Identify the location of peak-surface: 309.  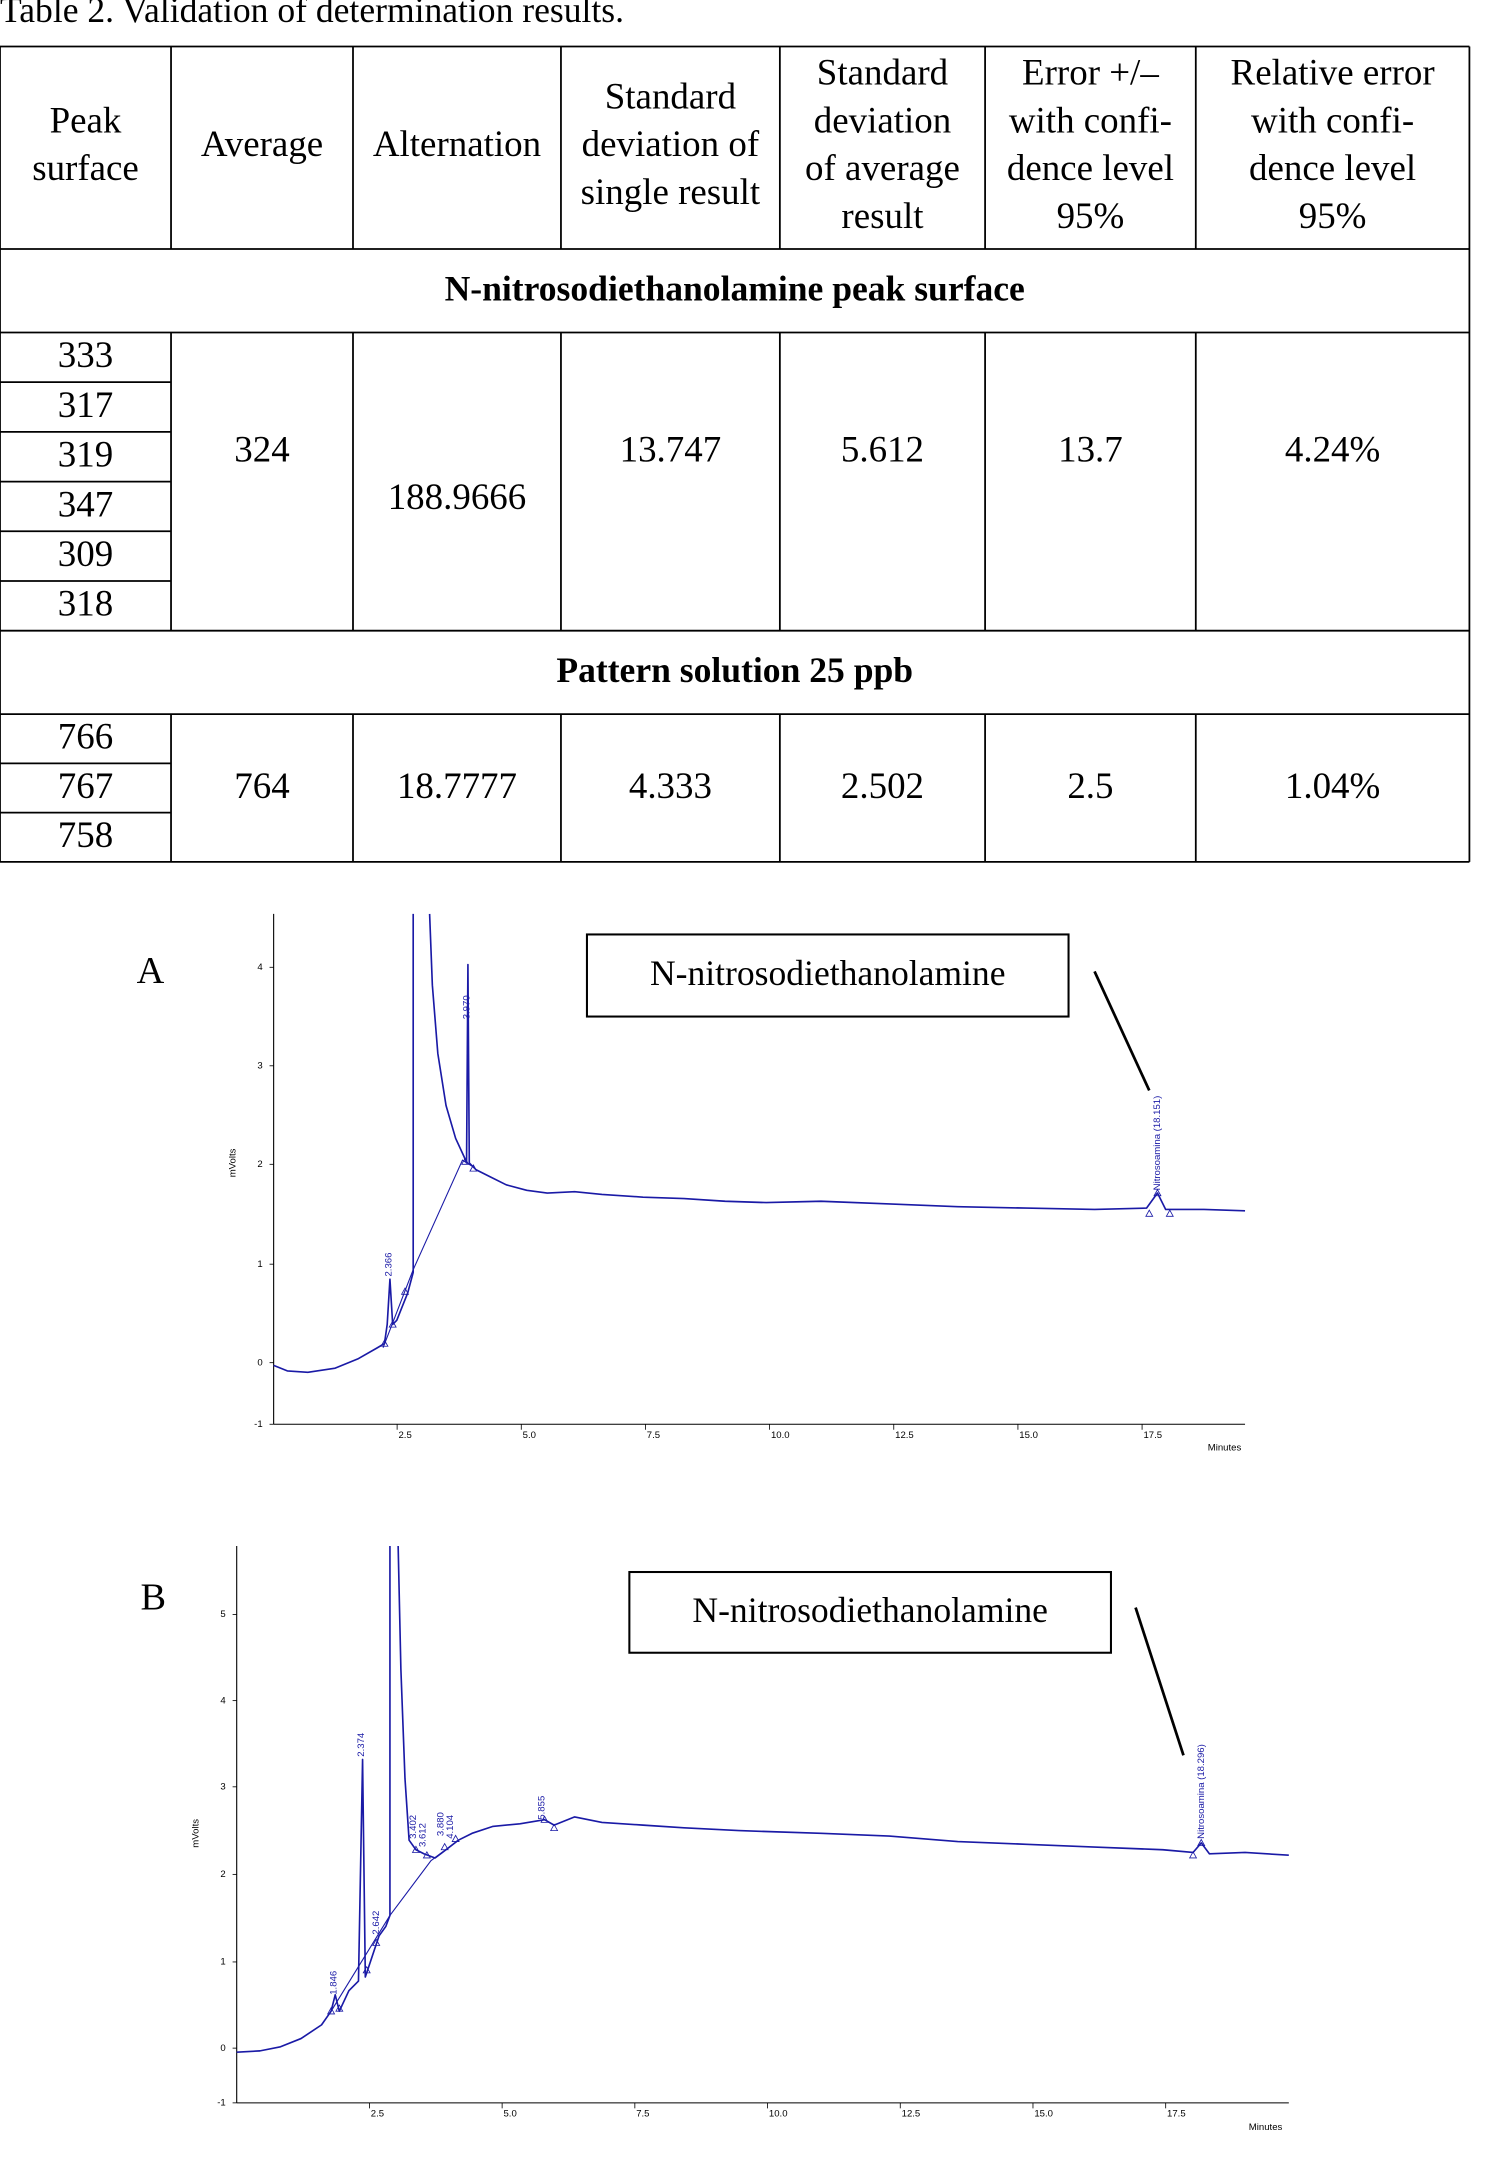
(85, 553).